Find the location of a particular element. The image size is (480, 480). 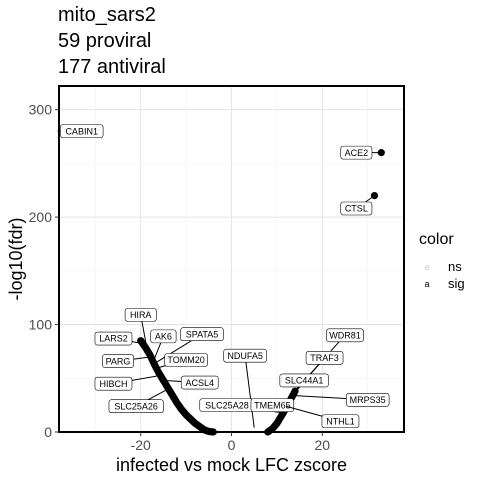

label-text: HIBCH is located at coordinates (113, 384).